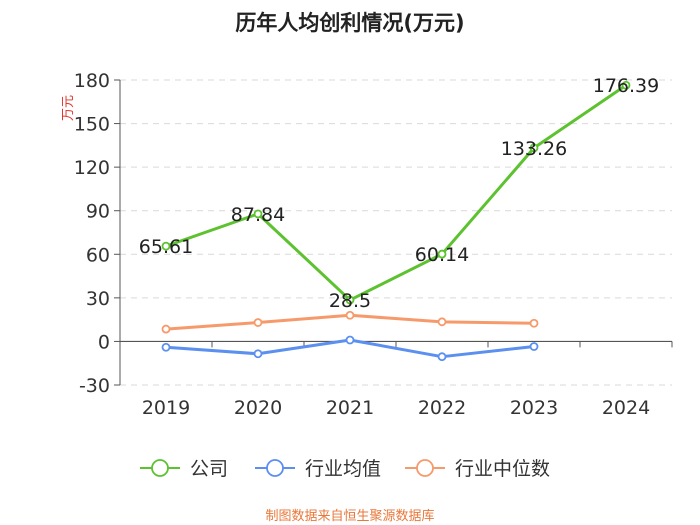 The height and width of the screenshot is (525, 700). What do you see at coordinates (349, 516) in the screenshot?
I see `source-note: 制图数据来自恒生聚源数据库` at bounding box center [349, 516].